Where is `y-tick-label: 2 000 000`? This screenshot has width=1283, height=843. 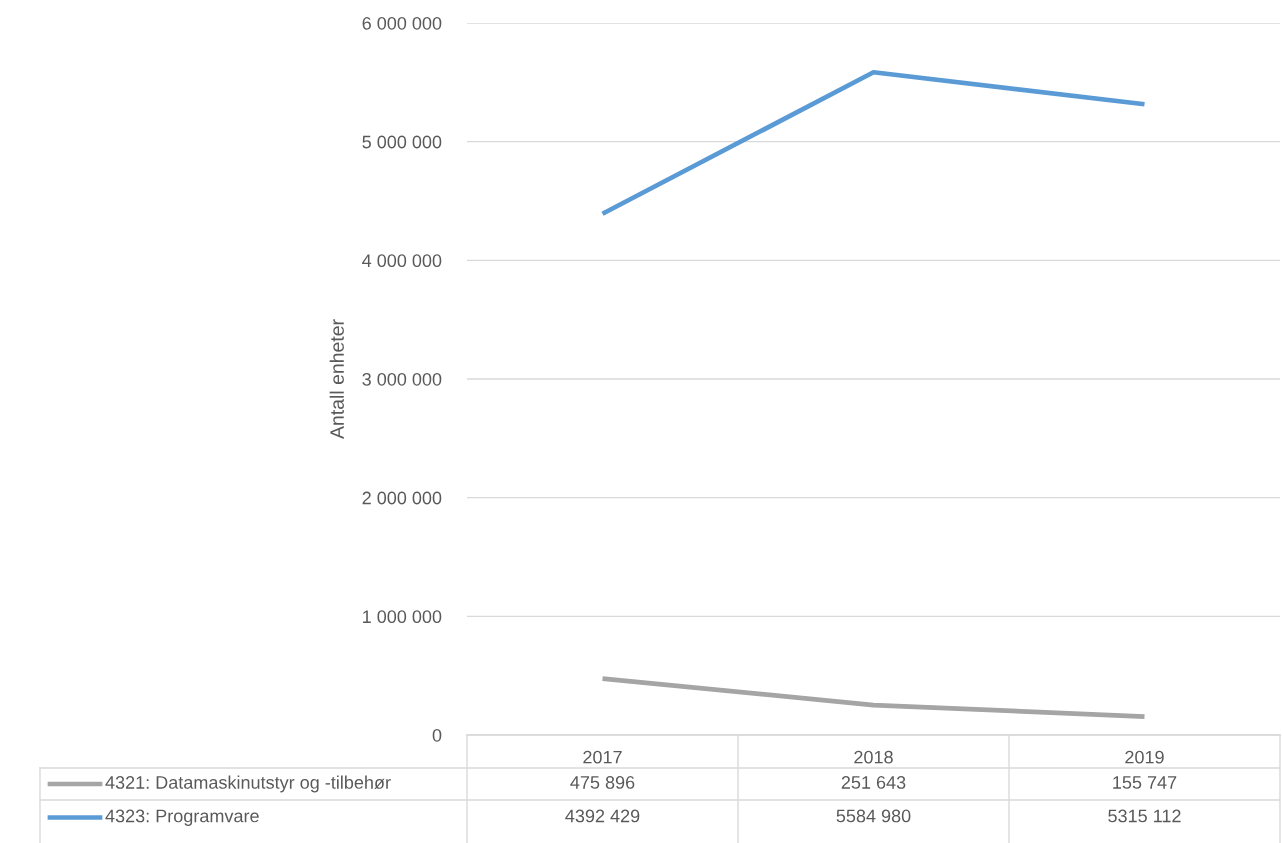
y-tick-label: 2 000 000 is located at coordinates (402, 498).